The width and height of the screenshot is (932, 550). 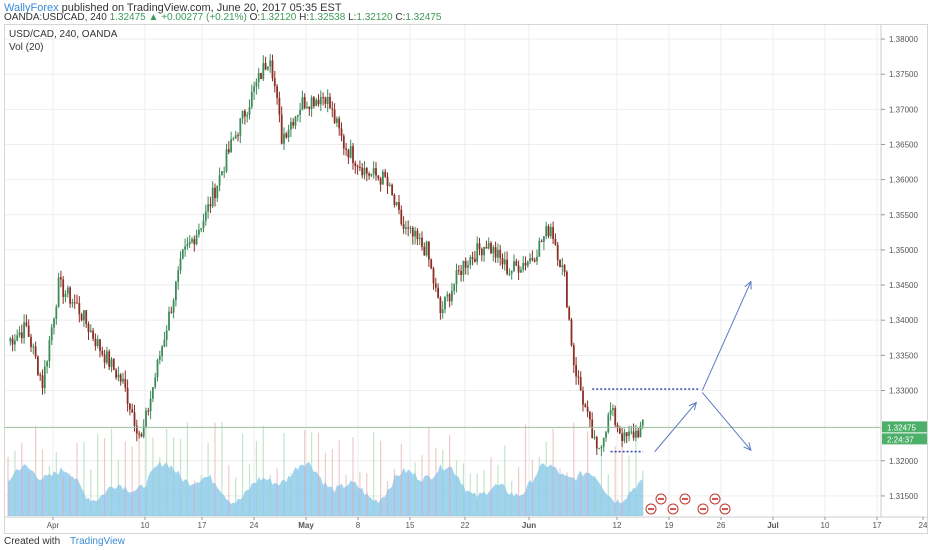 What do you see at coordinates (903, 390) in the screenshot?
I see `price-tick-label: 1.33000` at bounding box center [903, 390].